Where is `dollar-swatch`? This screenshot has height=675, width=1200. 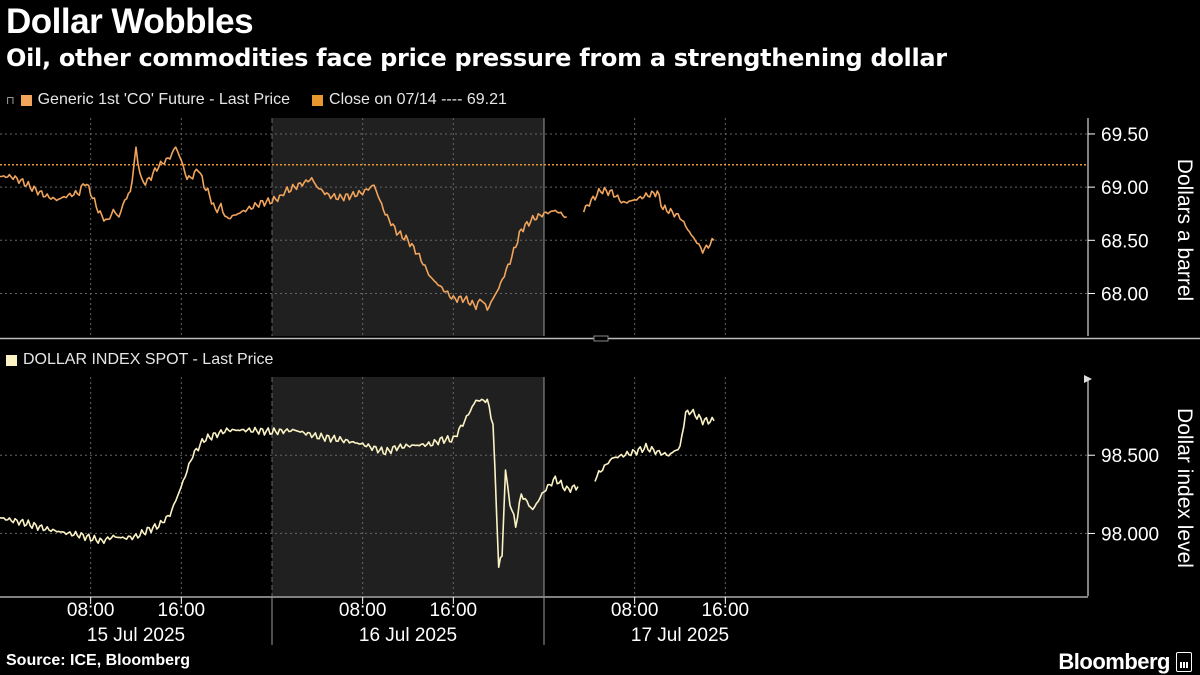 dollar-swatch is located at coordinates (11, 360).